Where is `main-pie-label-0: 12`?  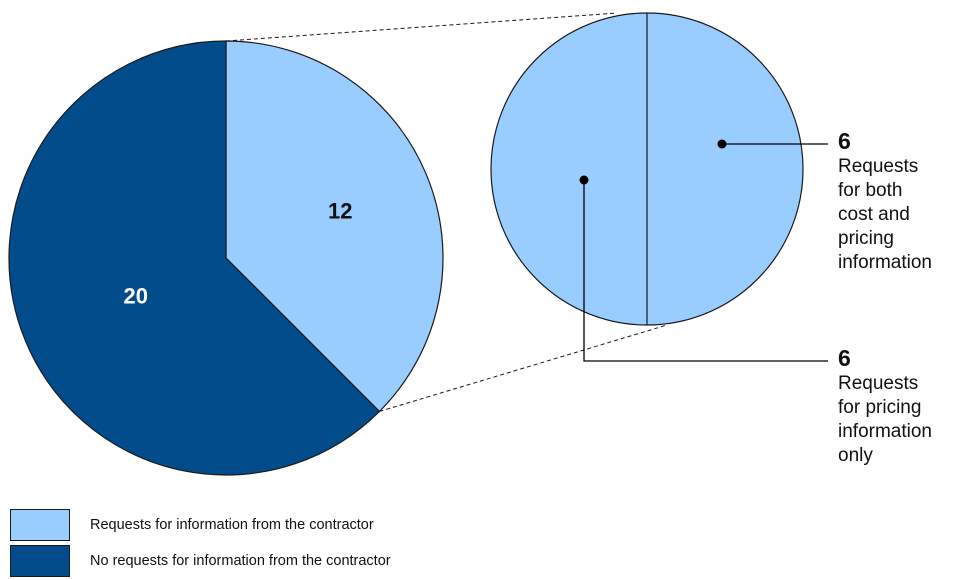
main-pie-label-0: 12 is located at coordinates (340, 211).